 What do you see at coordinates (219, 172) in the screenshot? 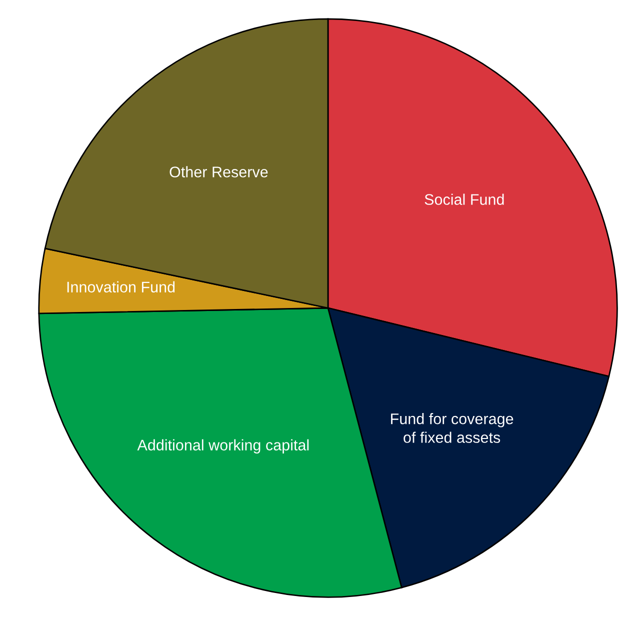
I see `slice-label: Other Reserve` at bounding box center [219, 172].